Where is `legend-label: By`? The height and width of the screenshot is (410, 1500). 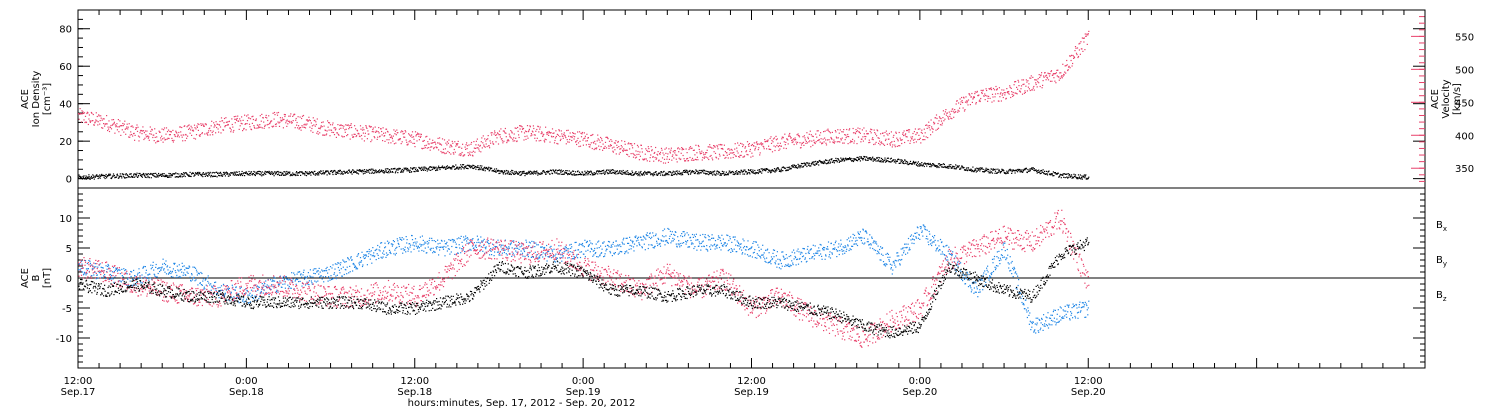 legend-label: By is located at coordinates (1441, 261).